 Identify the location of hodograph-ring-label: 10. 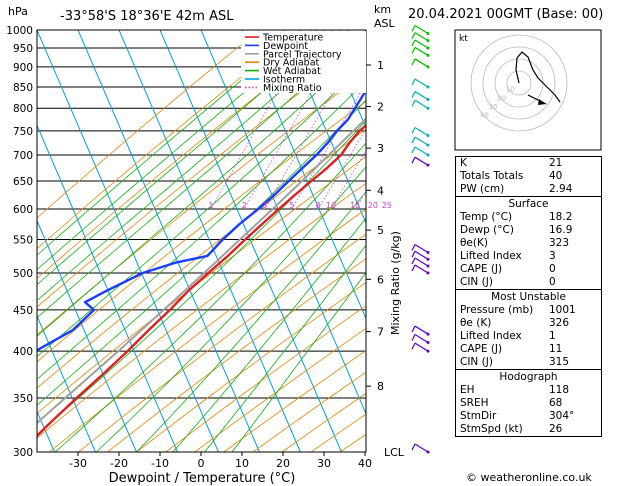
(510, 90).